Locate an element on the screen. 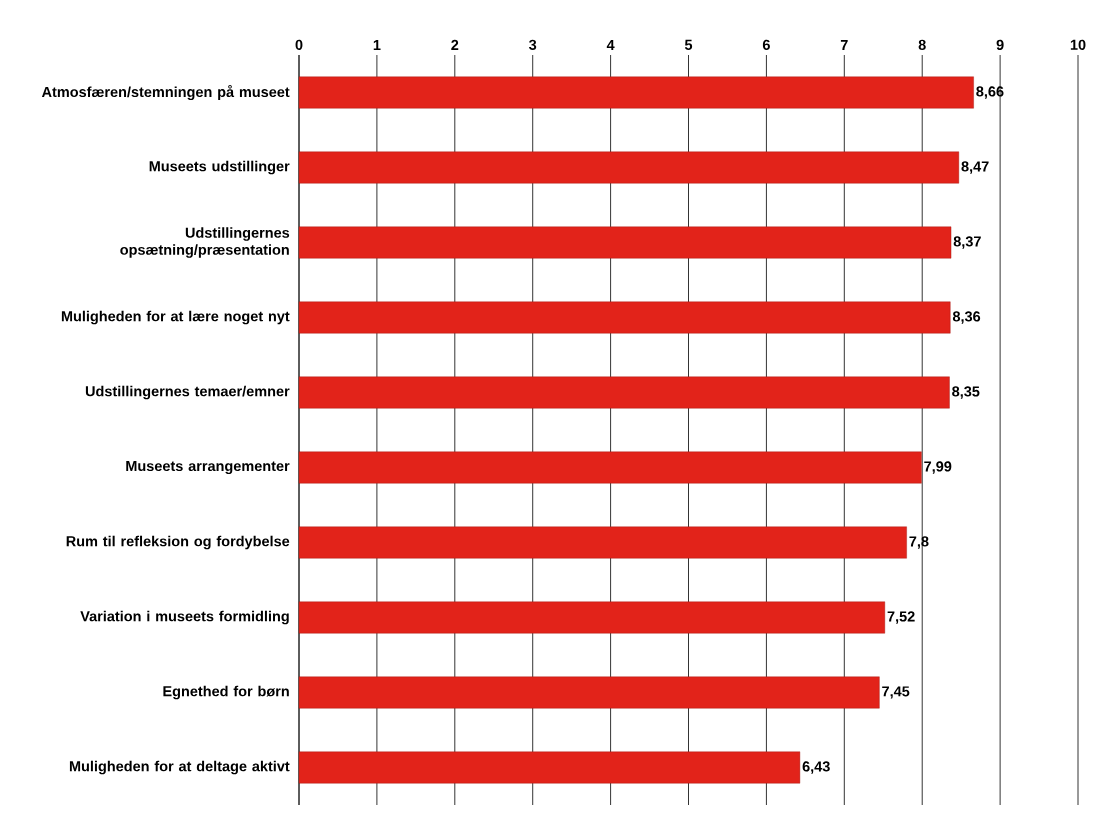 The image size is (1093, 813). x-tick-label: 1 is located at coordinates (377, 45).